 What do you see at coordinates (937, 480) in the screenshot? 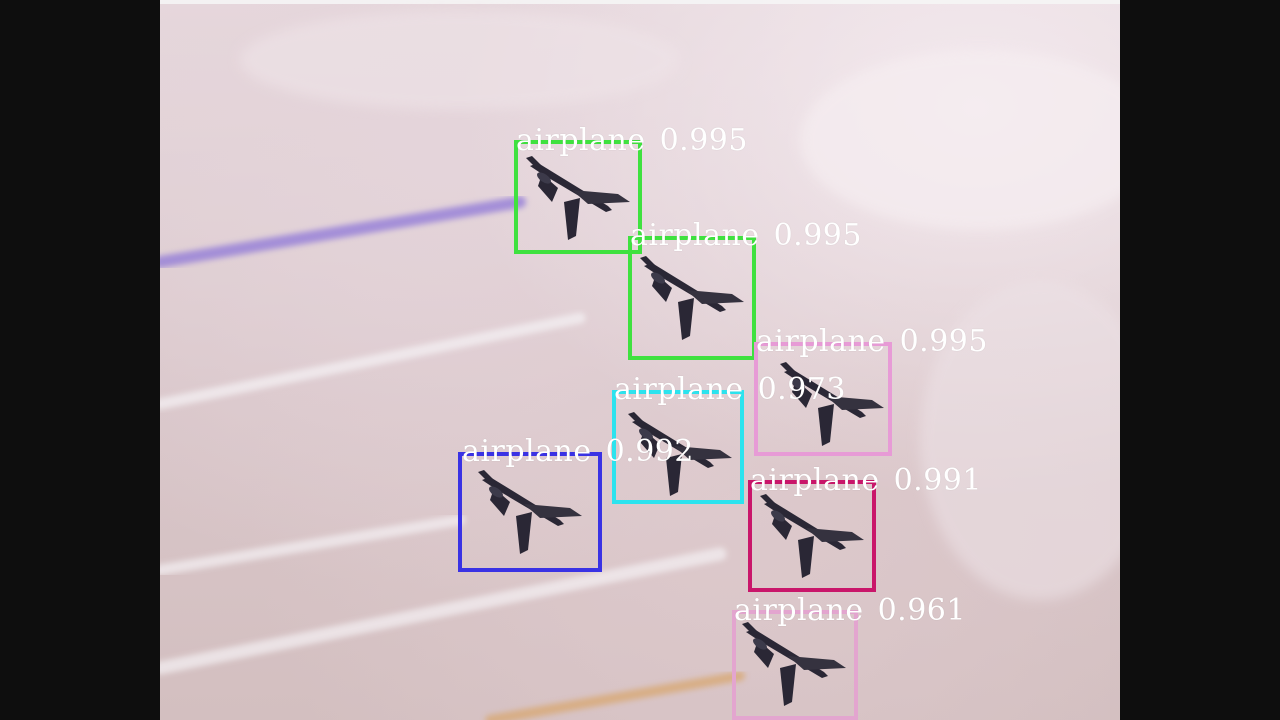
I see `detection-score: 0.991` at bounding box center [937, 480].